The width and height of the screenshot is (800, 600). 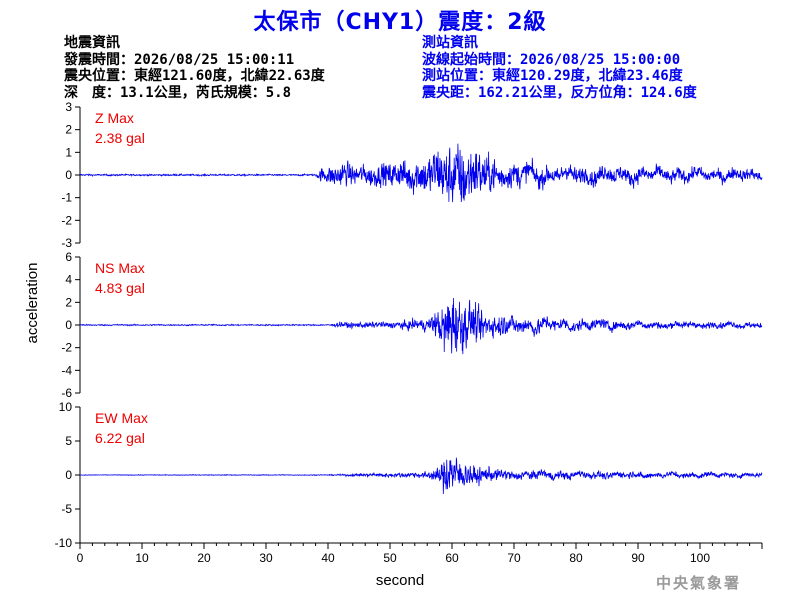 I want to click on x-tick-label: 90, so click(x=638, y=558).